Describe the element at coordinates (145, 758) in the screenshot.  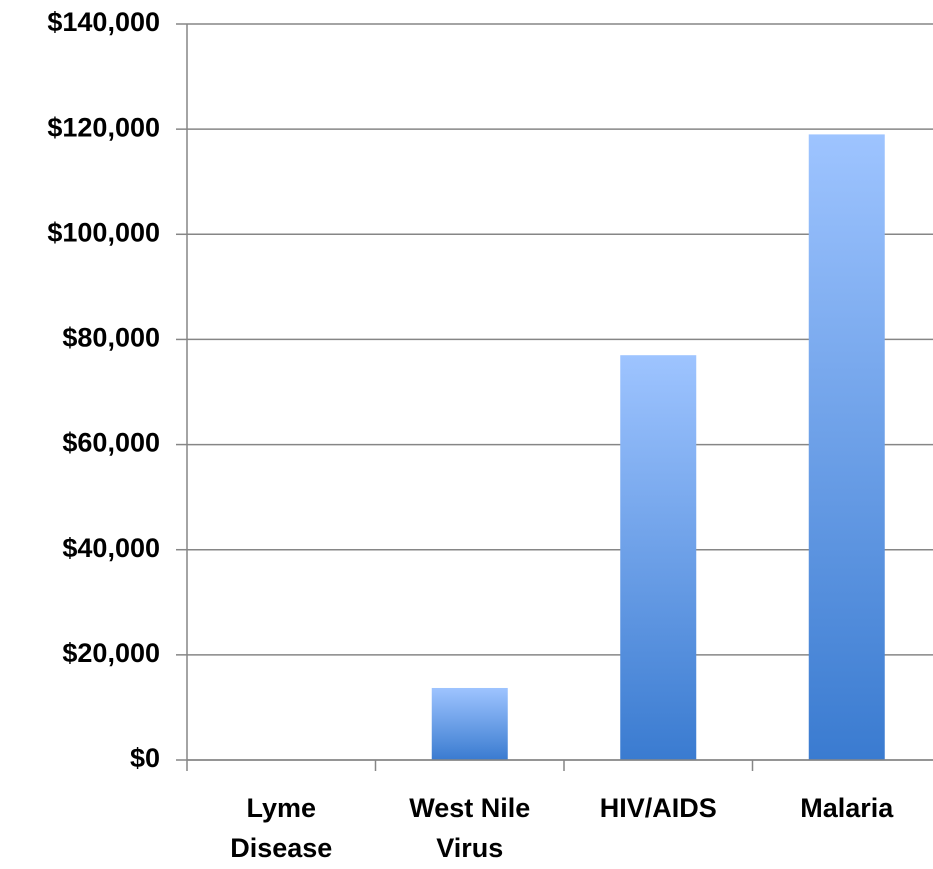
I see `y-tick-label: $0` at that location.